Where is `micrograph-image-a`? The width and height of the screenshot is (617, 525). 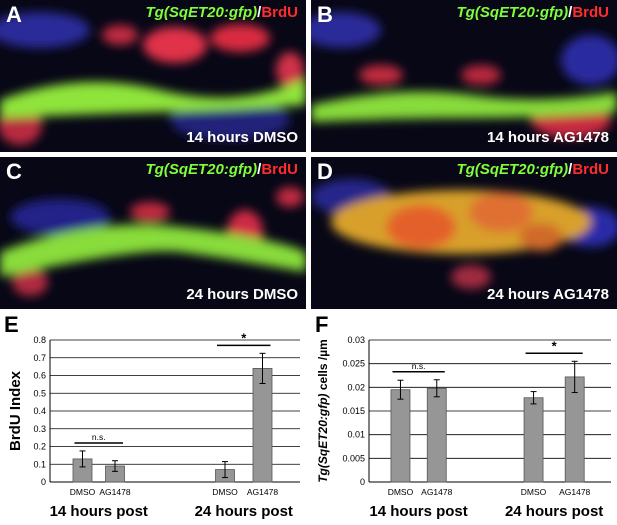
micrograph-image-a is located at coordinates (153, 78).